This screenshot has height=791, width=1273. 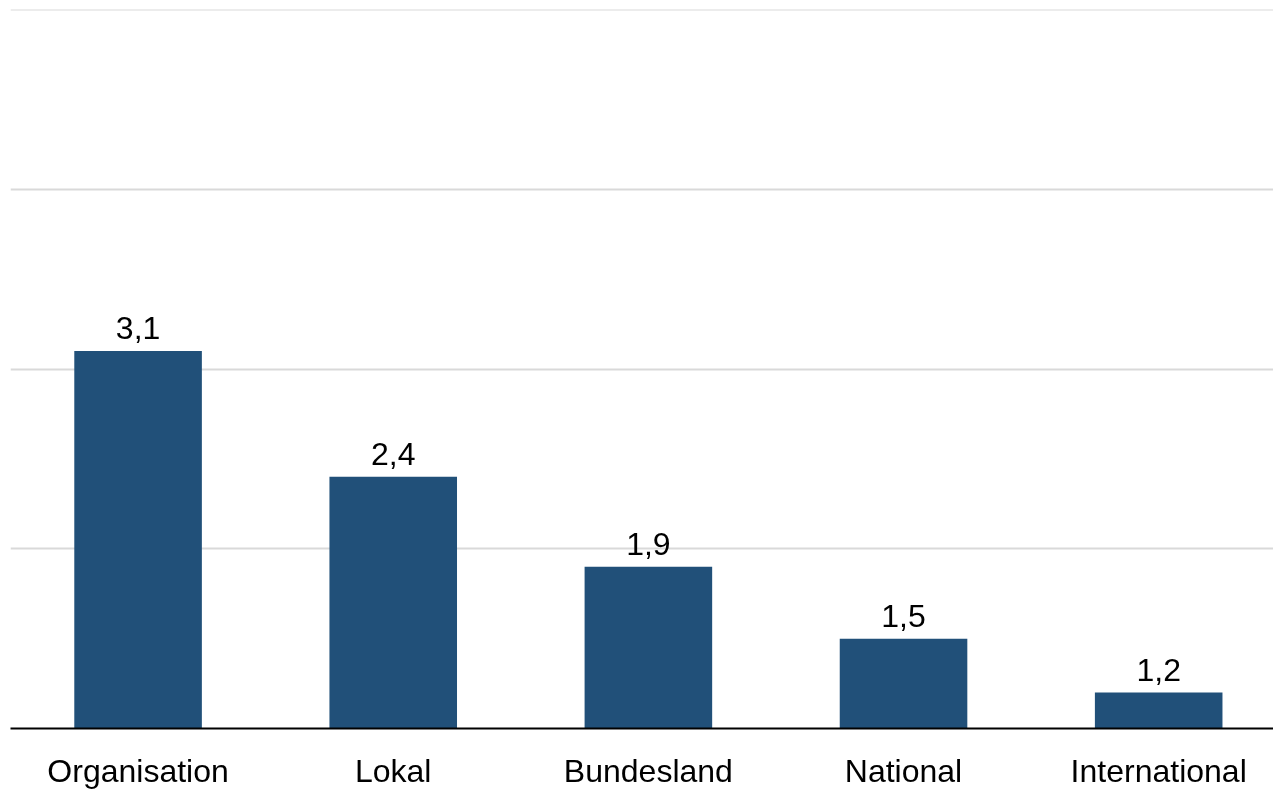 What do you see at coordinates (1158, 669) in the screenshot?
I see `data-label: 1,2` at bounding box center [1158, 669].